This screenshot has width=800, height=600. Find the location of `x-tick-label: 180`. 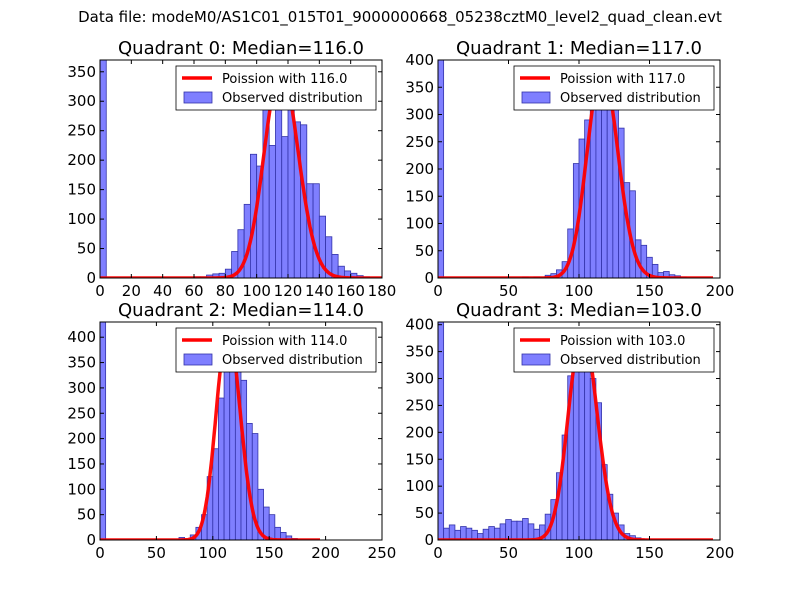

x-tick-label: 180 is located at coordinates (382, 291).